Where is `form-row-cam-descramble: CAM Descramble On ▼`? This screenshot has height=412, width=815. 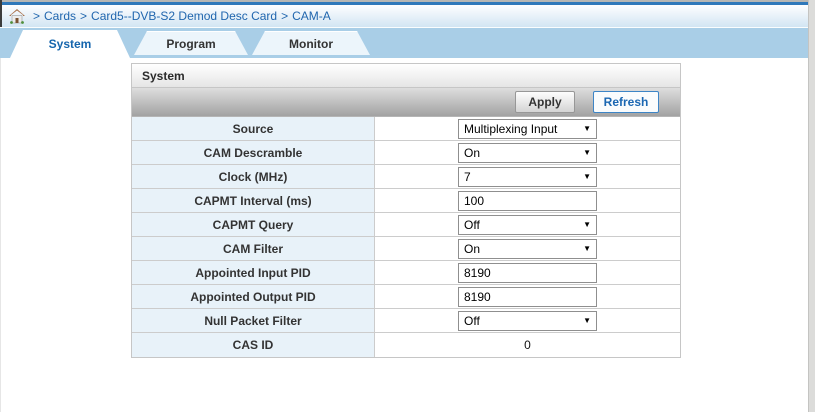
form-row-cam-descramble: CAM Descramble On ▼ is located at coordinates (406, 153).